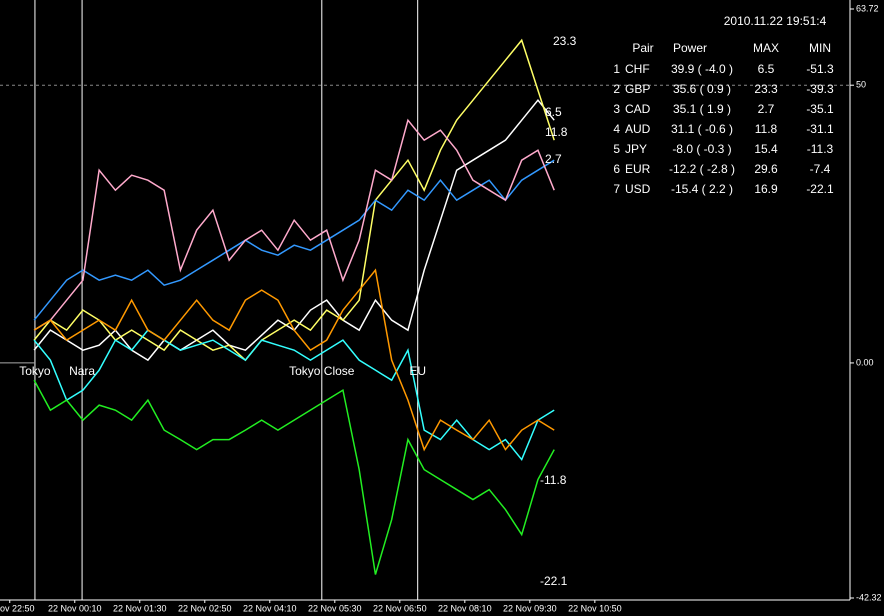  What do you see at coordinates (766, 149) in the screenshot?
I see `table-max: 15.4` at bounding box center [766, 149].